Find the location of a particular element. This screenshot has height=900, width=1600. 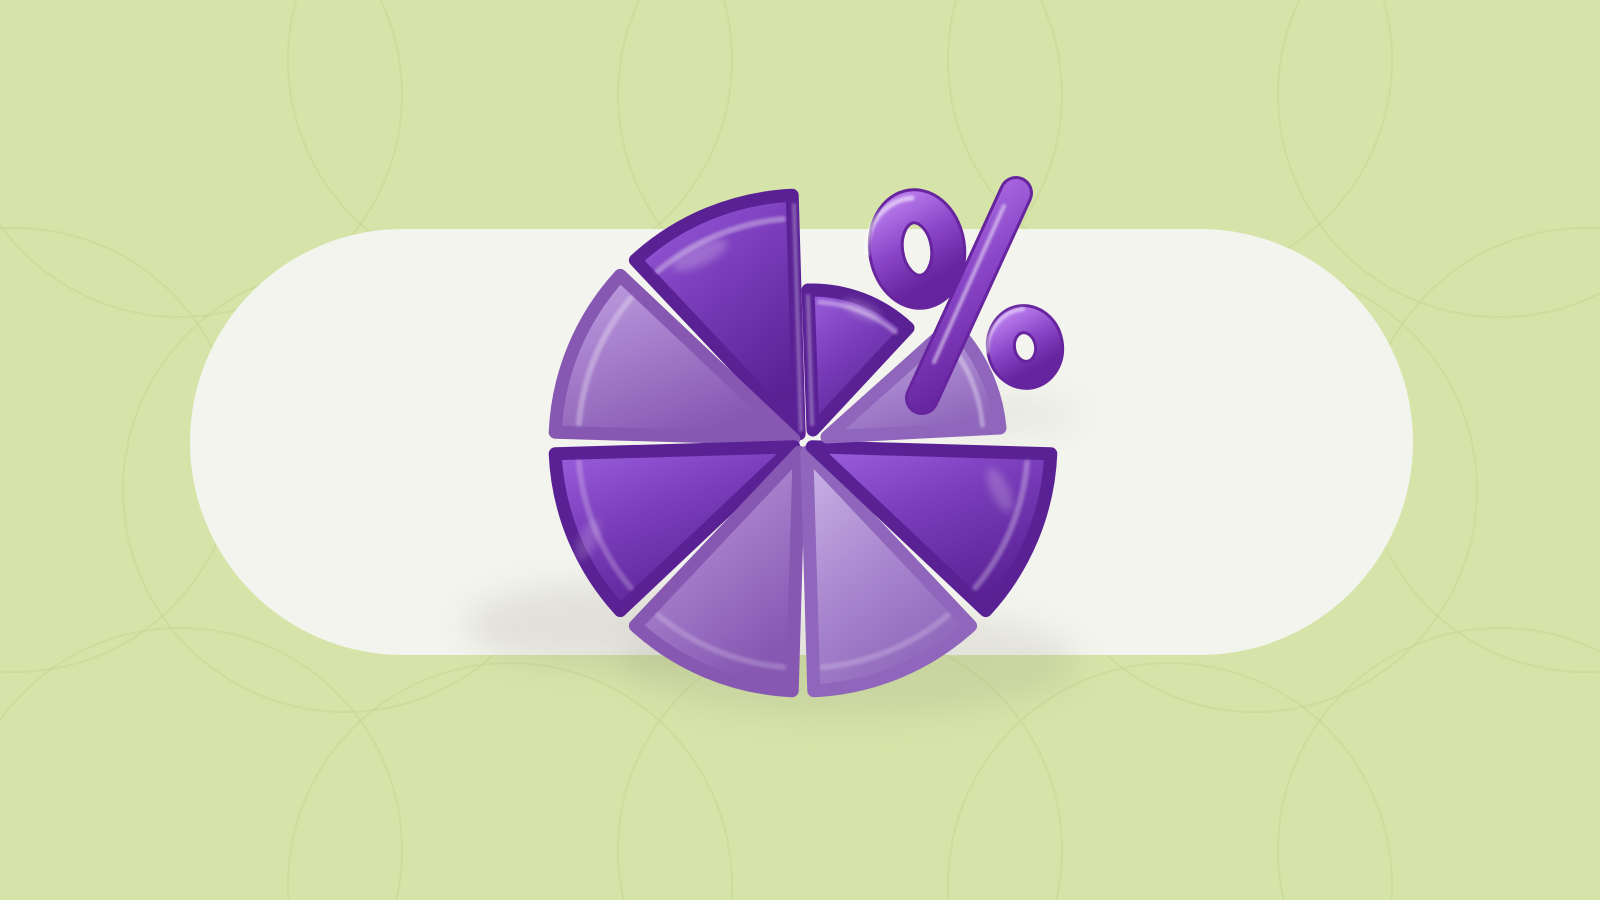

percent-glints is located at coordinates (944, 279).